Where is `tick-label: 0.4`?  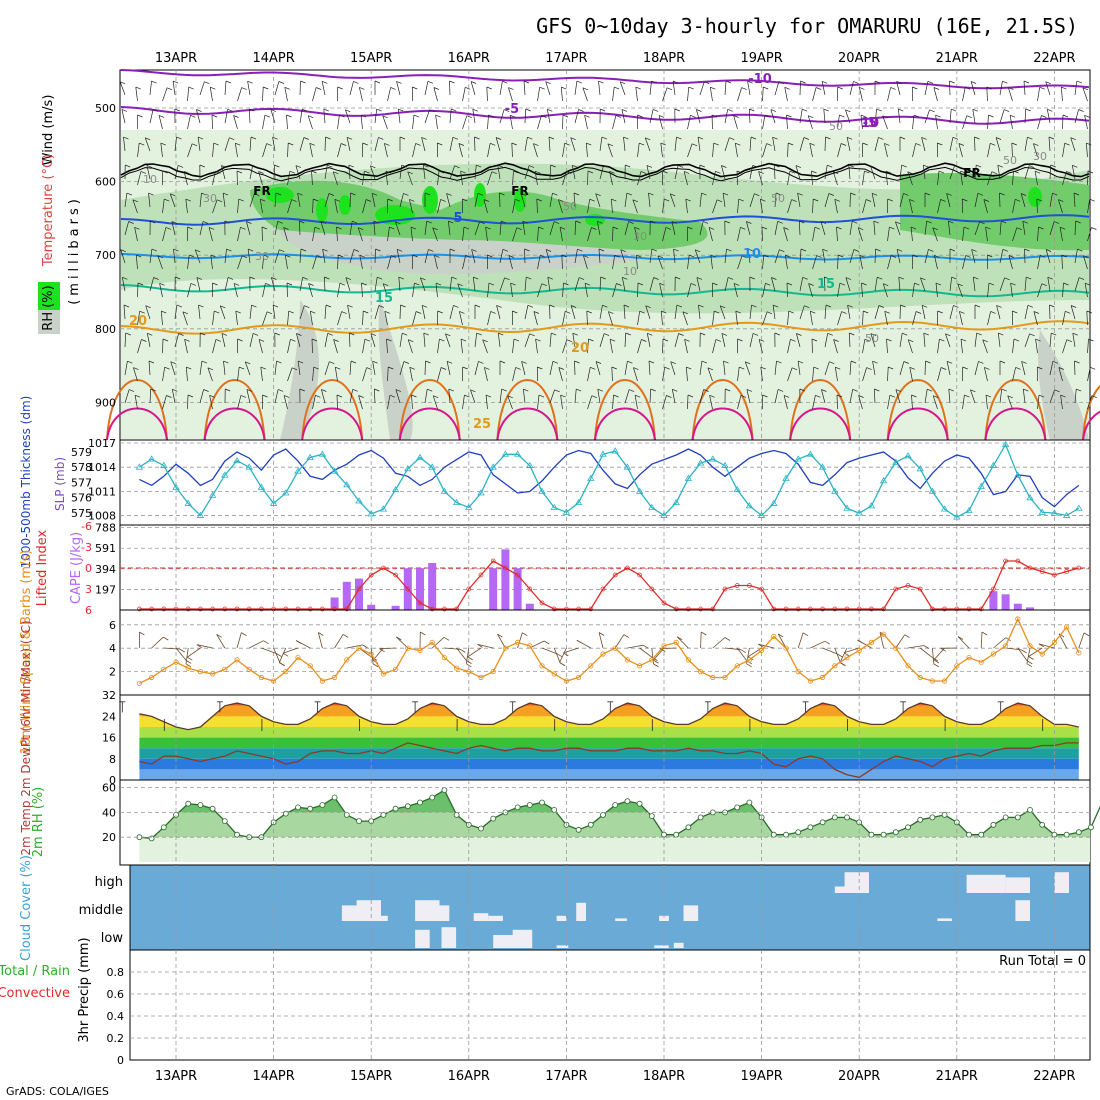
tick-label: 0.4 is located at coordinates (116, 1016).